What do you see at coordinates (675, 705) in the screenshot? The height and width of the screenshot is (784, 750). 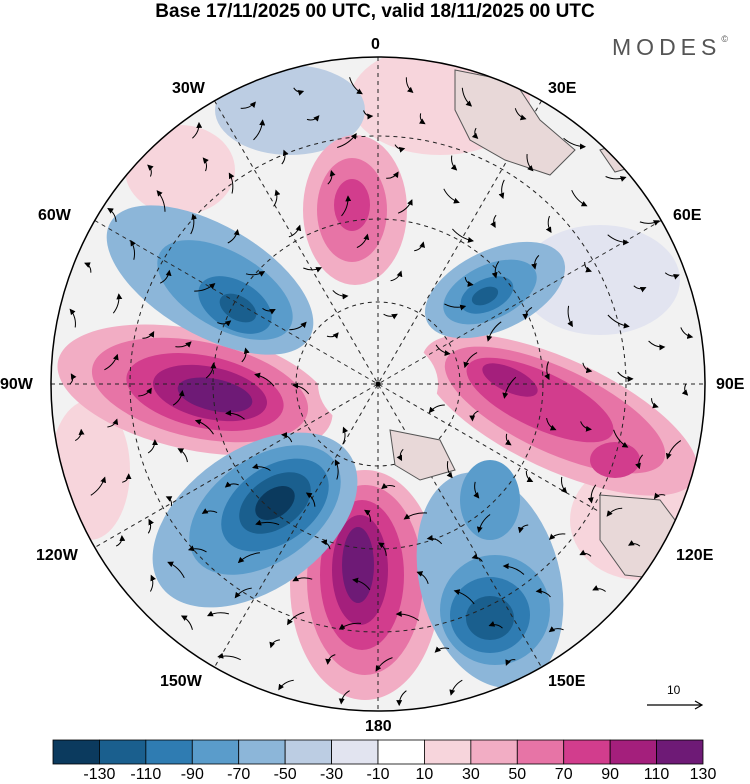 I see `vector-scale-arrow` at bounding box center [675, 705].